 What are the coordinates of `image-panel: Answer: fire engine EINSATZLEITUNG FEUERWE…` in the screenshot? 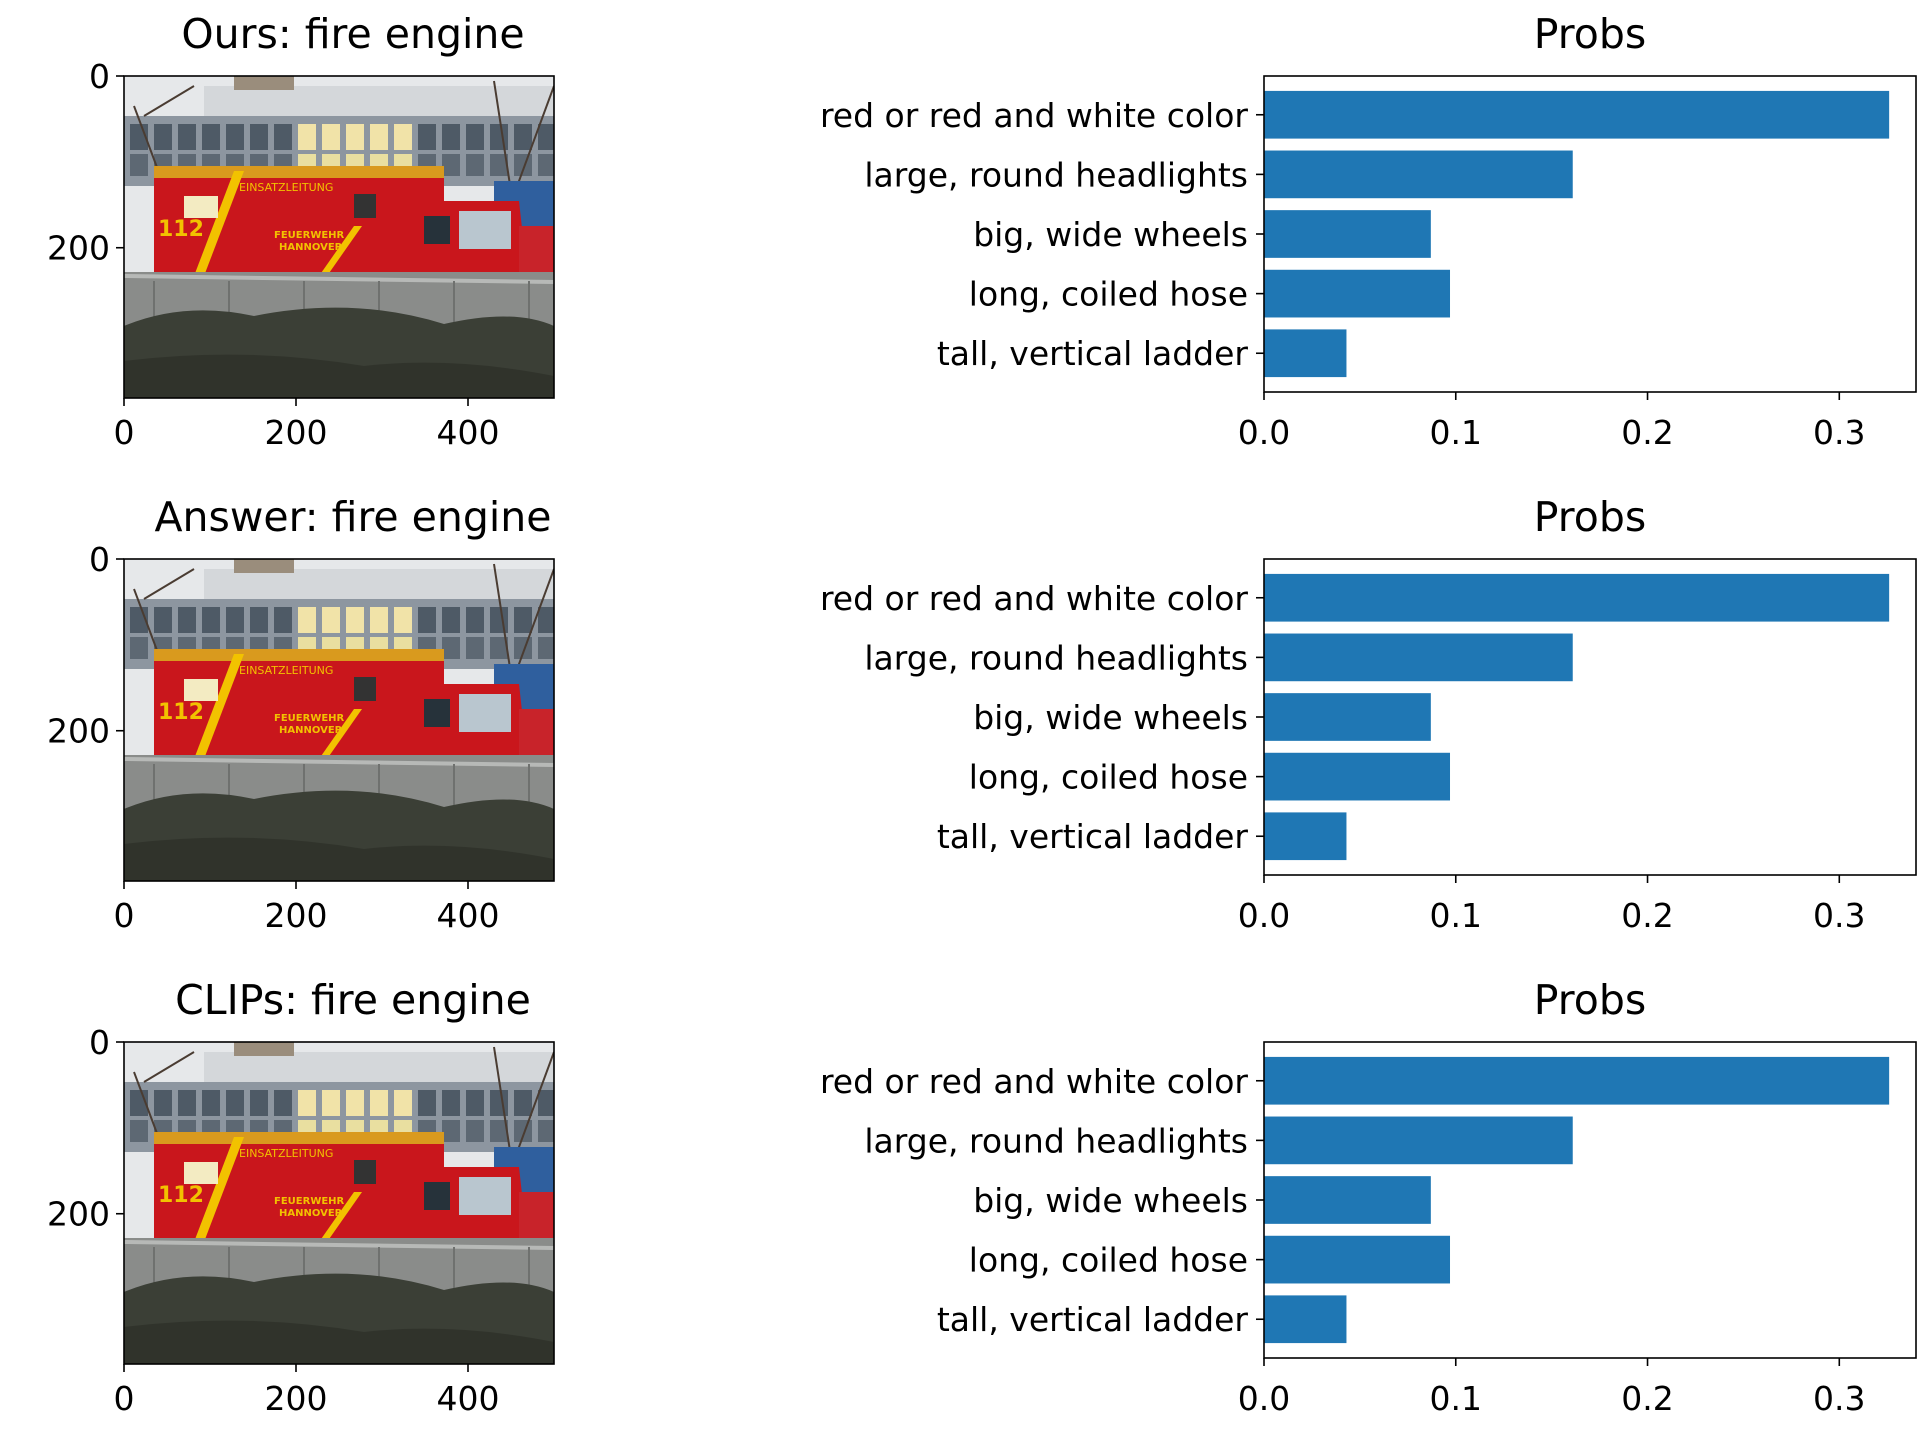 It's located at (301, 714).